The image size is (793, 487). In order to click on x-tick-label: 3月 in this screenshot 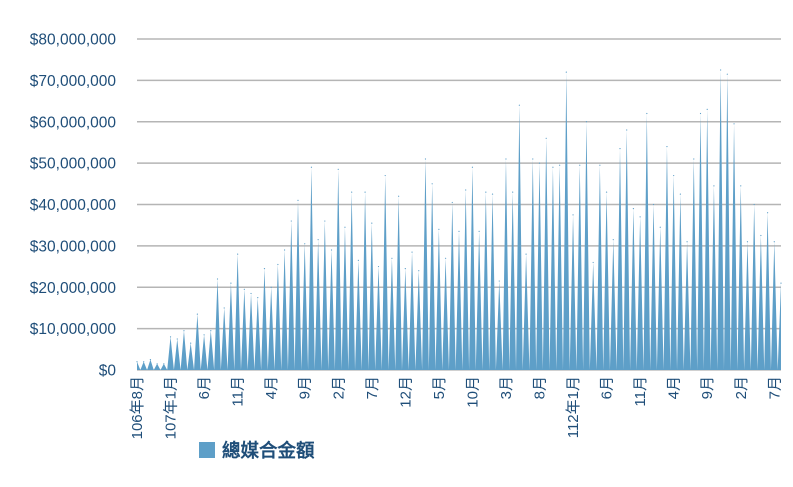, I will do `click(506, 387)`.